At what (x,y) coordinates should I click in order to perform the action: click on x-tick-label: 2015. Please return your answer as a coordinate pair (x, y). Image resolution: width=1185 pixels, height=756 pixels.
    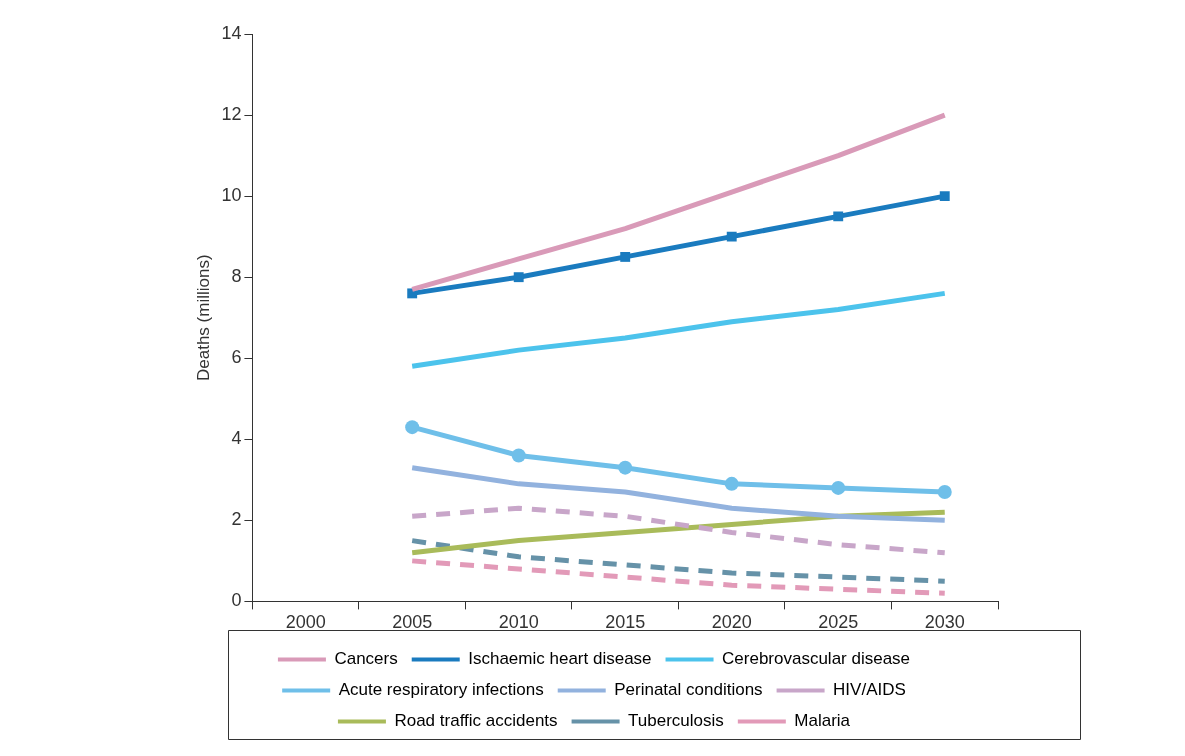
    Looking at the image, I should click on (625, 622).